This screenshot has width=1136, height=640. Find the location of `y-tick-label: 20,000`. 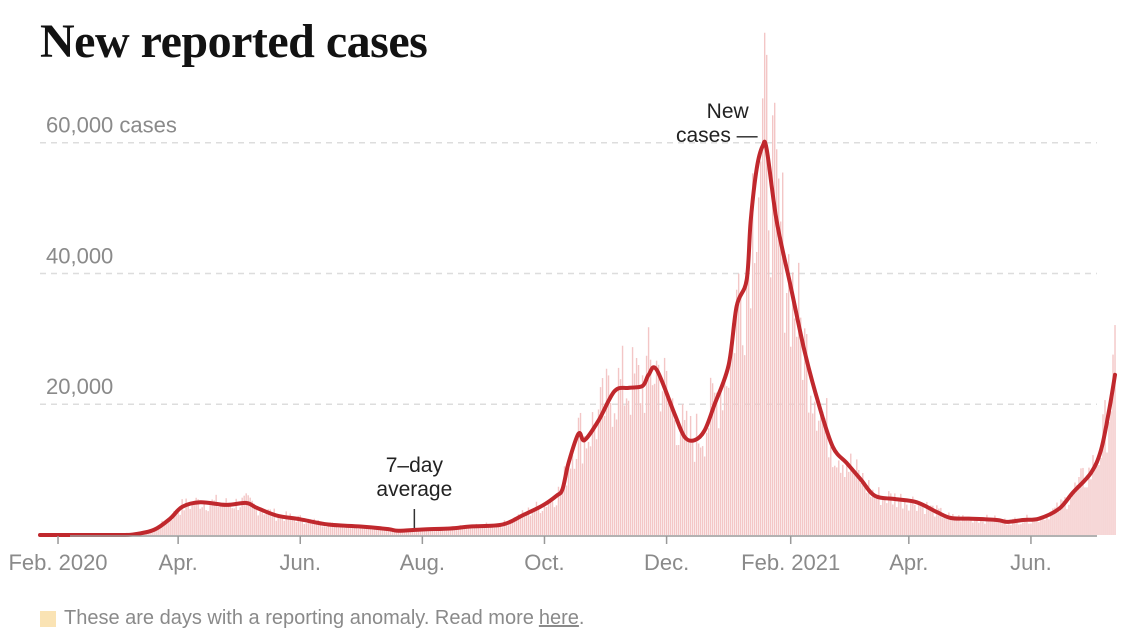

y-tick-label: 20,000 is located at coordinates (79, 386).